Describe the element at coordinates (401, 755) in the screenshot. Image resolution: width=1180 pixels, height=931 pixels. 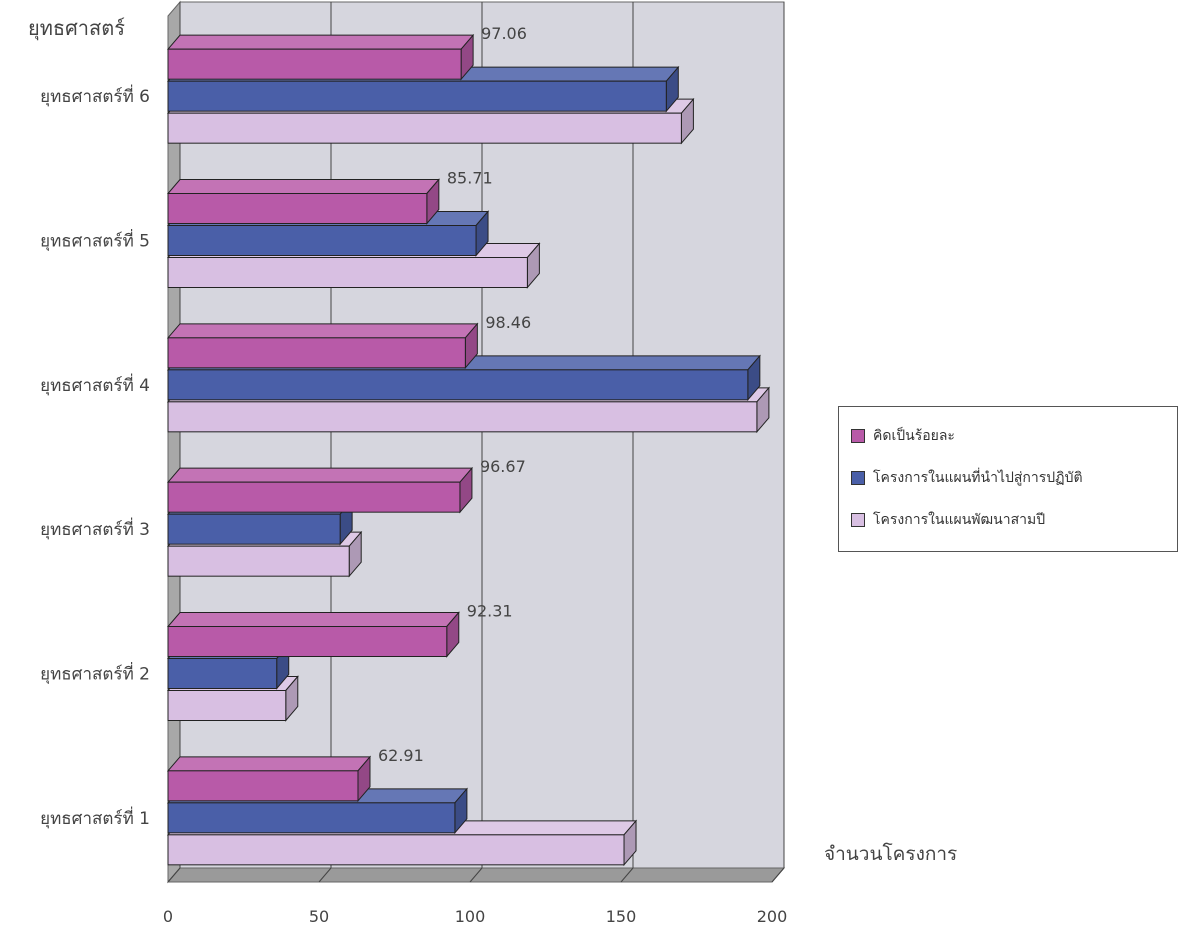
I see `data-label: 62.91` at that location.